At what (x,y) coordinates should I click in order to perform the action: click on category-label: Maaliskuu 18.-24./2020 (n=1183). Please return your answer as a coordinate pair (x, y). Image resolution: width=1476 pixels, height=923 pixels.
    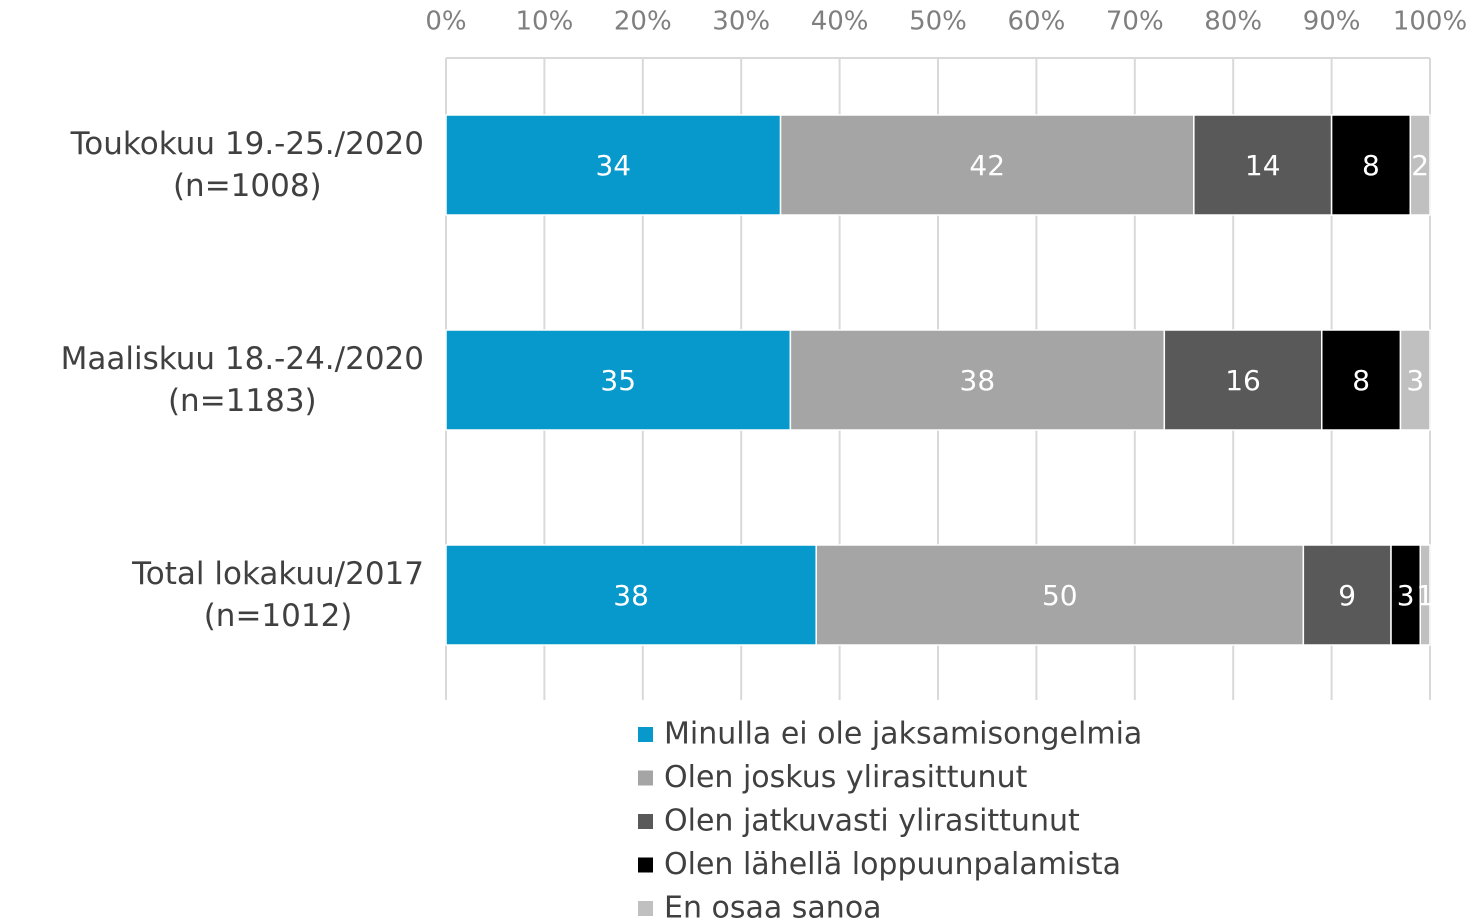
    Looking at the image, I should click on (242, 380).